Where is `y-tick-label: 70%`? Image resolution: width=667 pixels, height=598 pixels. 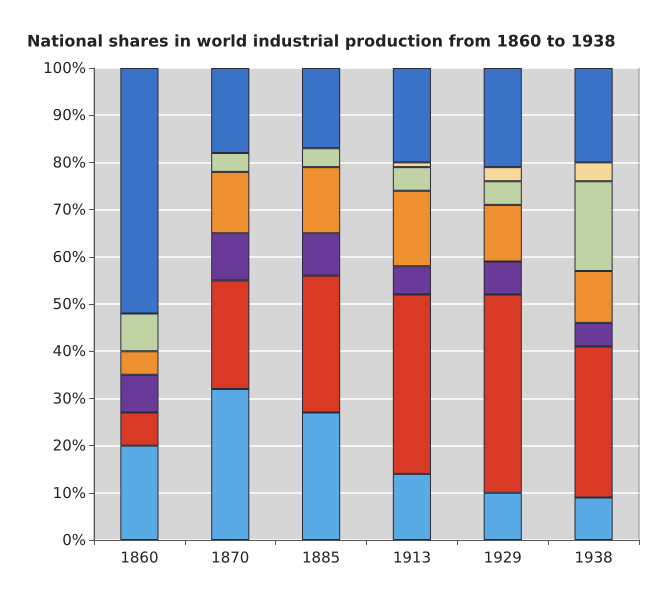 y-tick-label: 70% is located at coordinates (69, 209).